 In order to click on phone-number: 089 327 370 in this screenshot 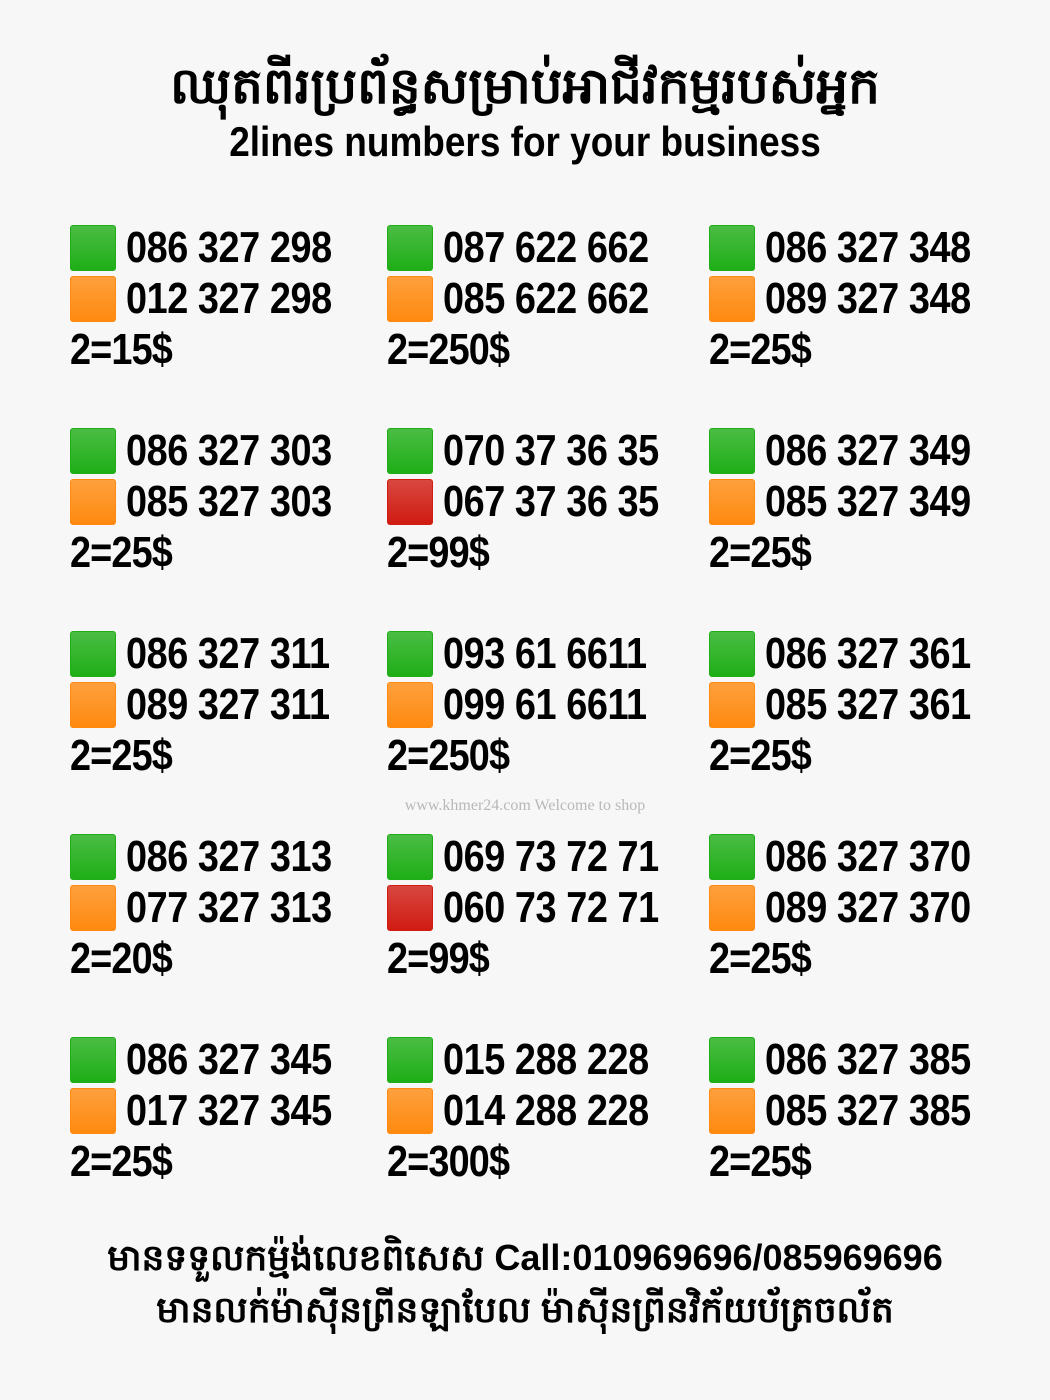, I will do `click(868, 907)`.